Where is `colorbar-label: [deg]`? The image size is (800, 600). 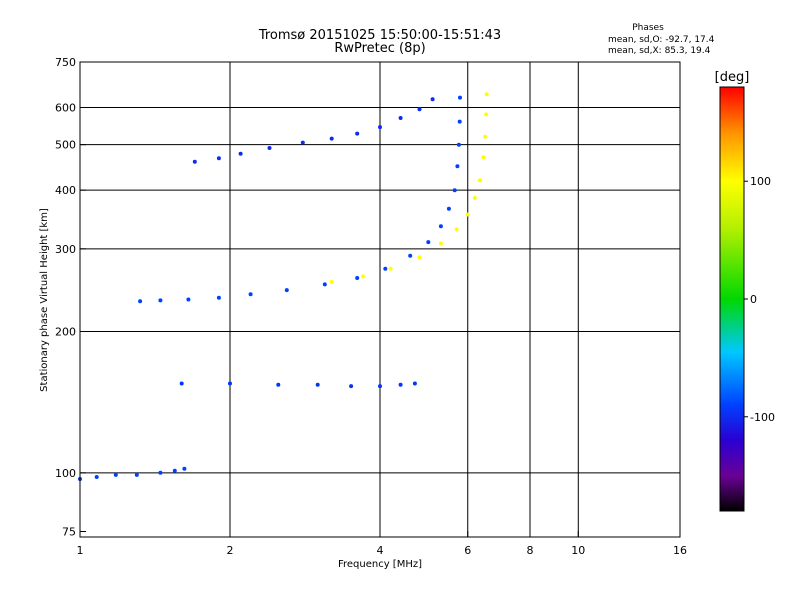
colorbar-label: [deg] is located at coordinates (732, 77).